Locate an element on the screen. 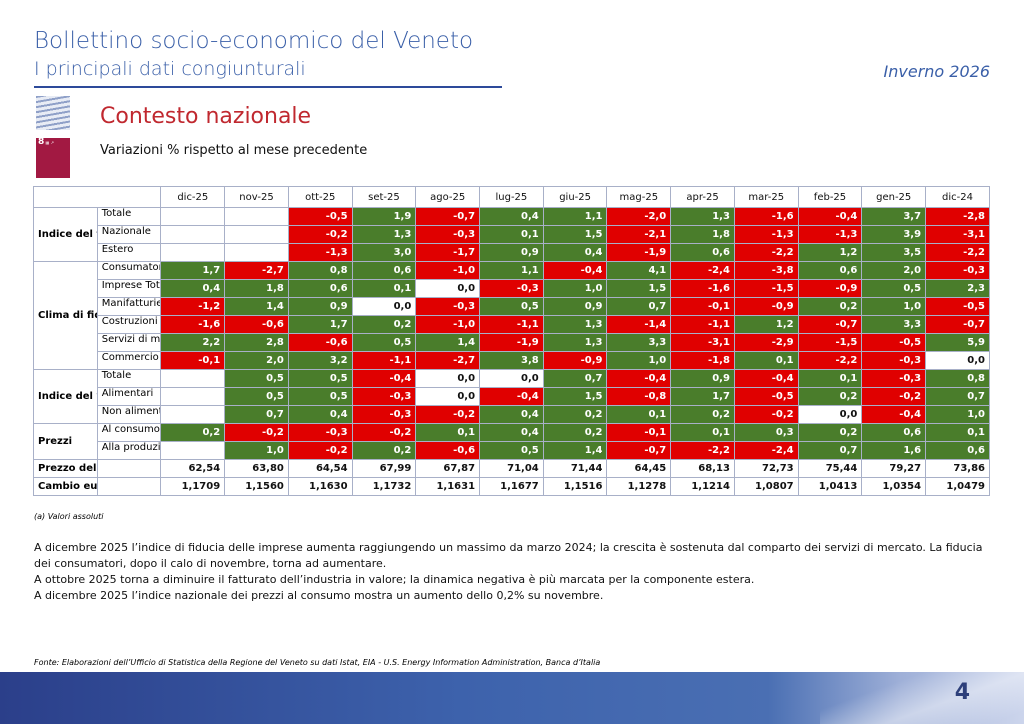  value-cell: -1,7 is located at coordinates (448, 252).